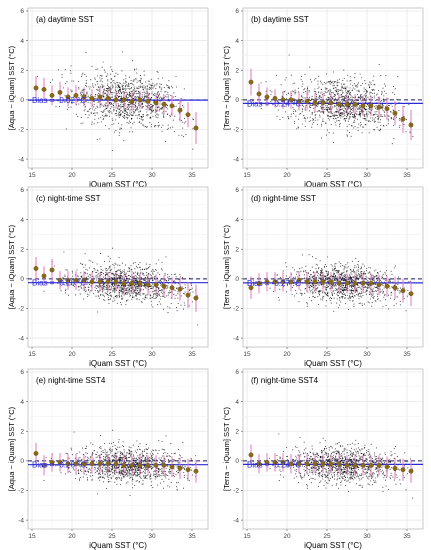 This screenshot has height=550, width=431. Describe the element at coordinates (367, 175) in the screenshot. I see `x-tick-label: 30` at that location.